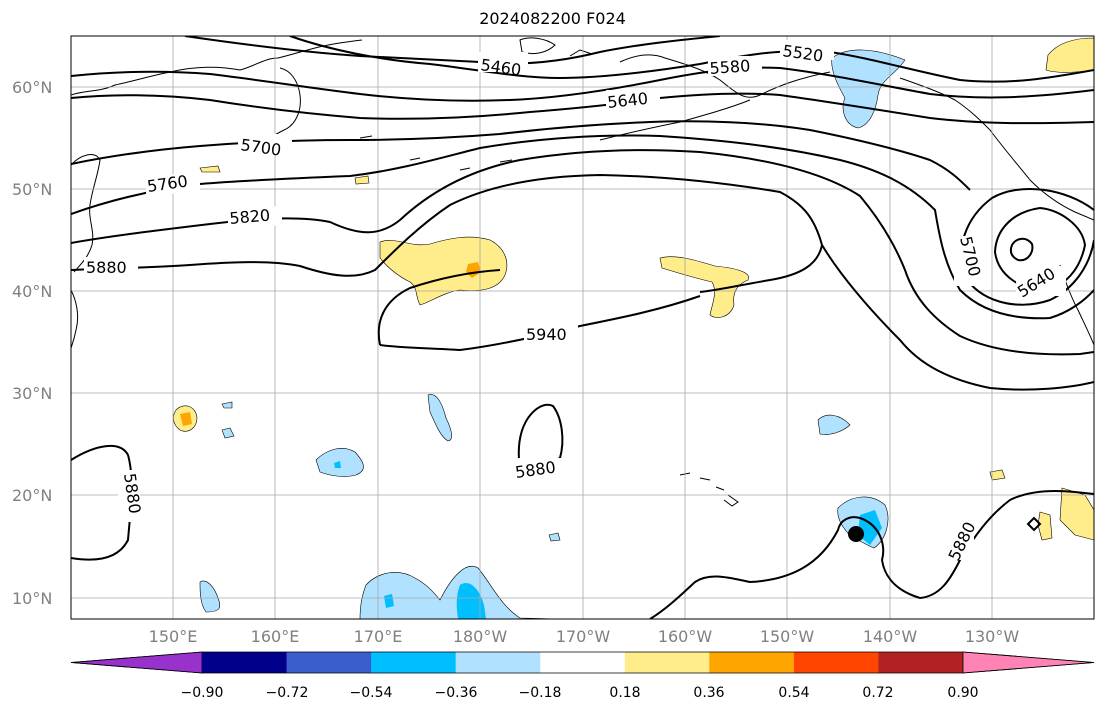  I want to click on lat-label: 30°N, so click(32, 393).